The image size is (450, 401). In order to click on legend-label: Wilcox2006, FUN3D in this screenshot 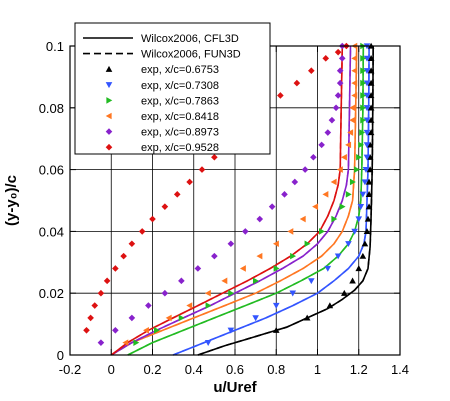, I will do `click(191, 55)`.